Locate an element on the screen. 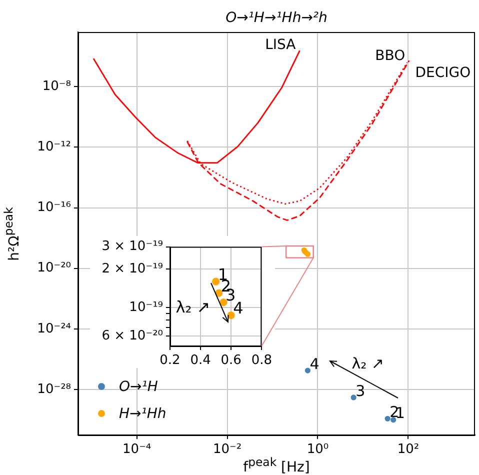  y-tick-label: 10⁻²⁰ is located at coordinates (54, 268).